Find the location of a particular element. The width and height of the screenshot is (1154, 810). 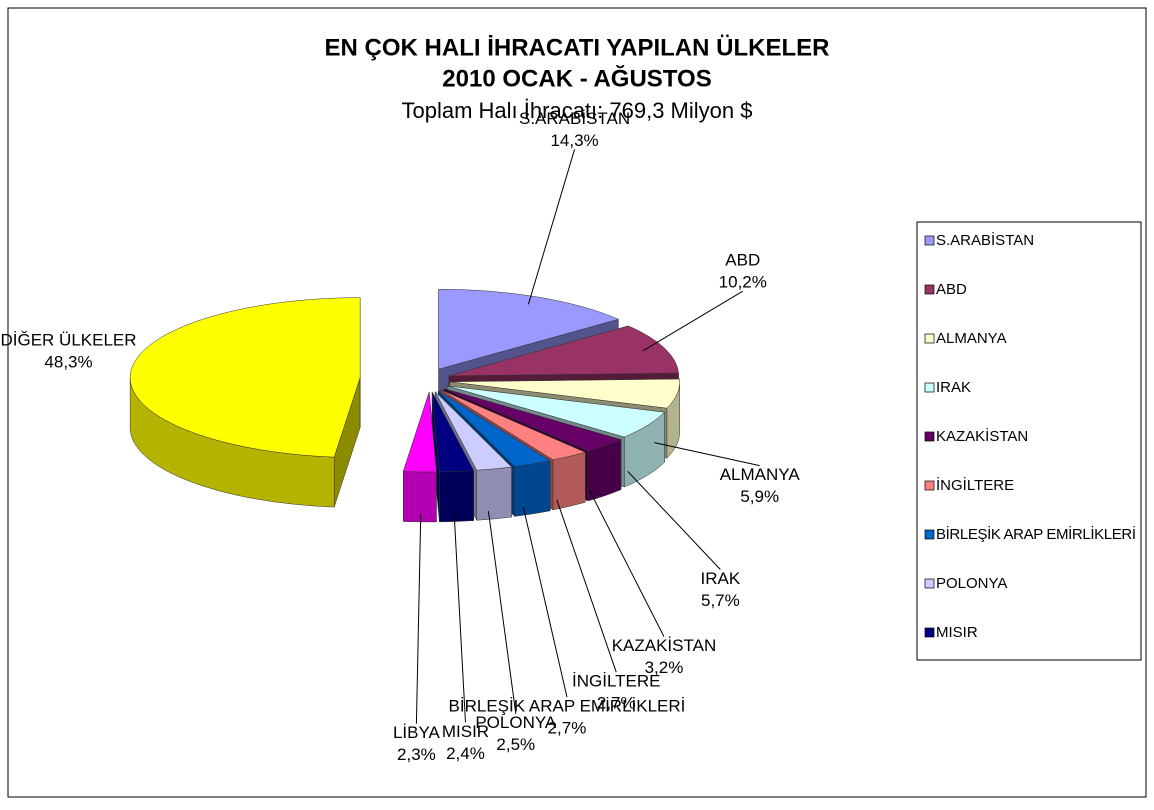

slice-label: ABD is located at coordinates (742, 260).